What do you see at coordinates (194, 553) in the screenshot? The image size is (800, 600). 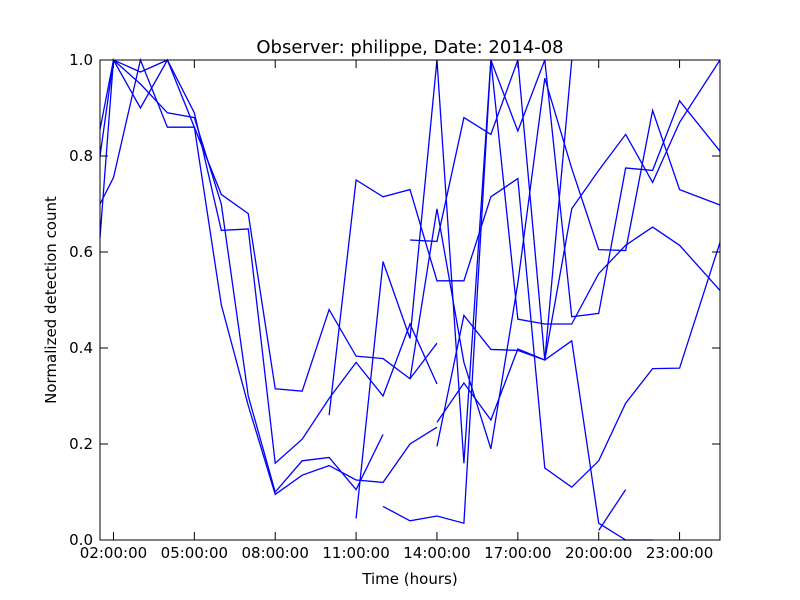 I see `x-tick-label-2: 05:00:00` at bounding box center [194, 553].